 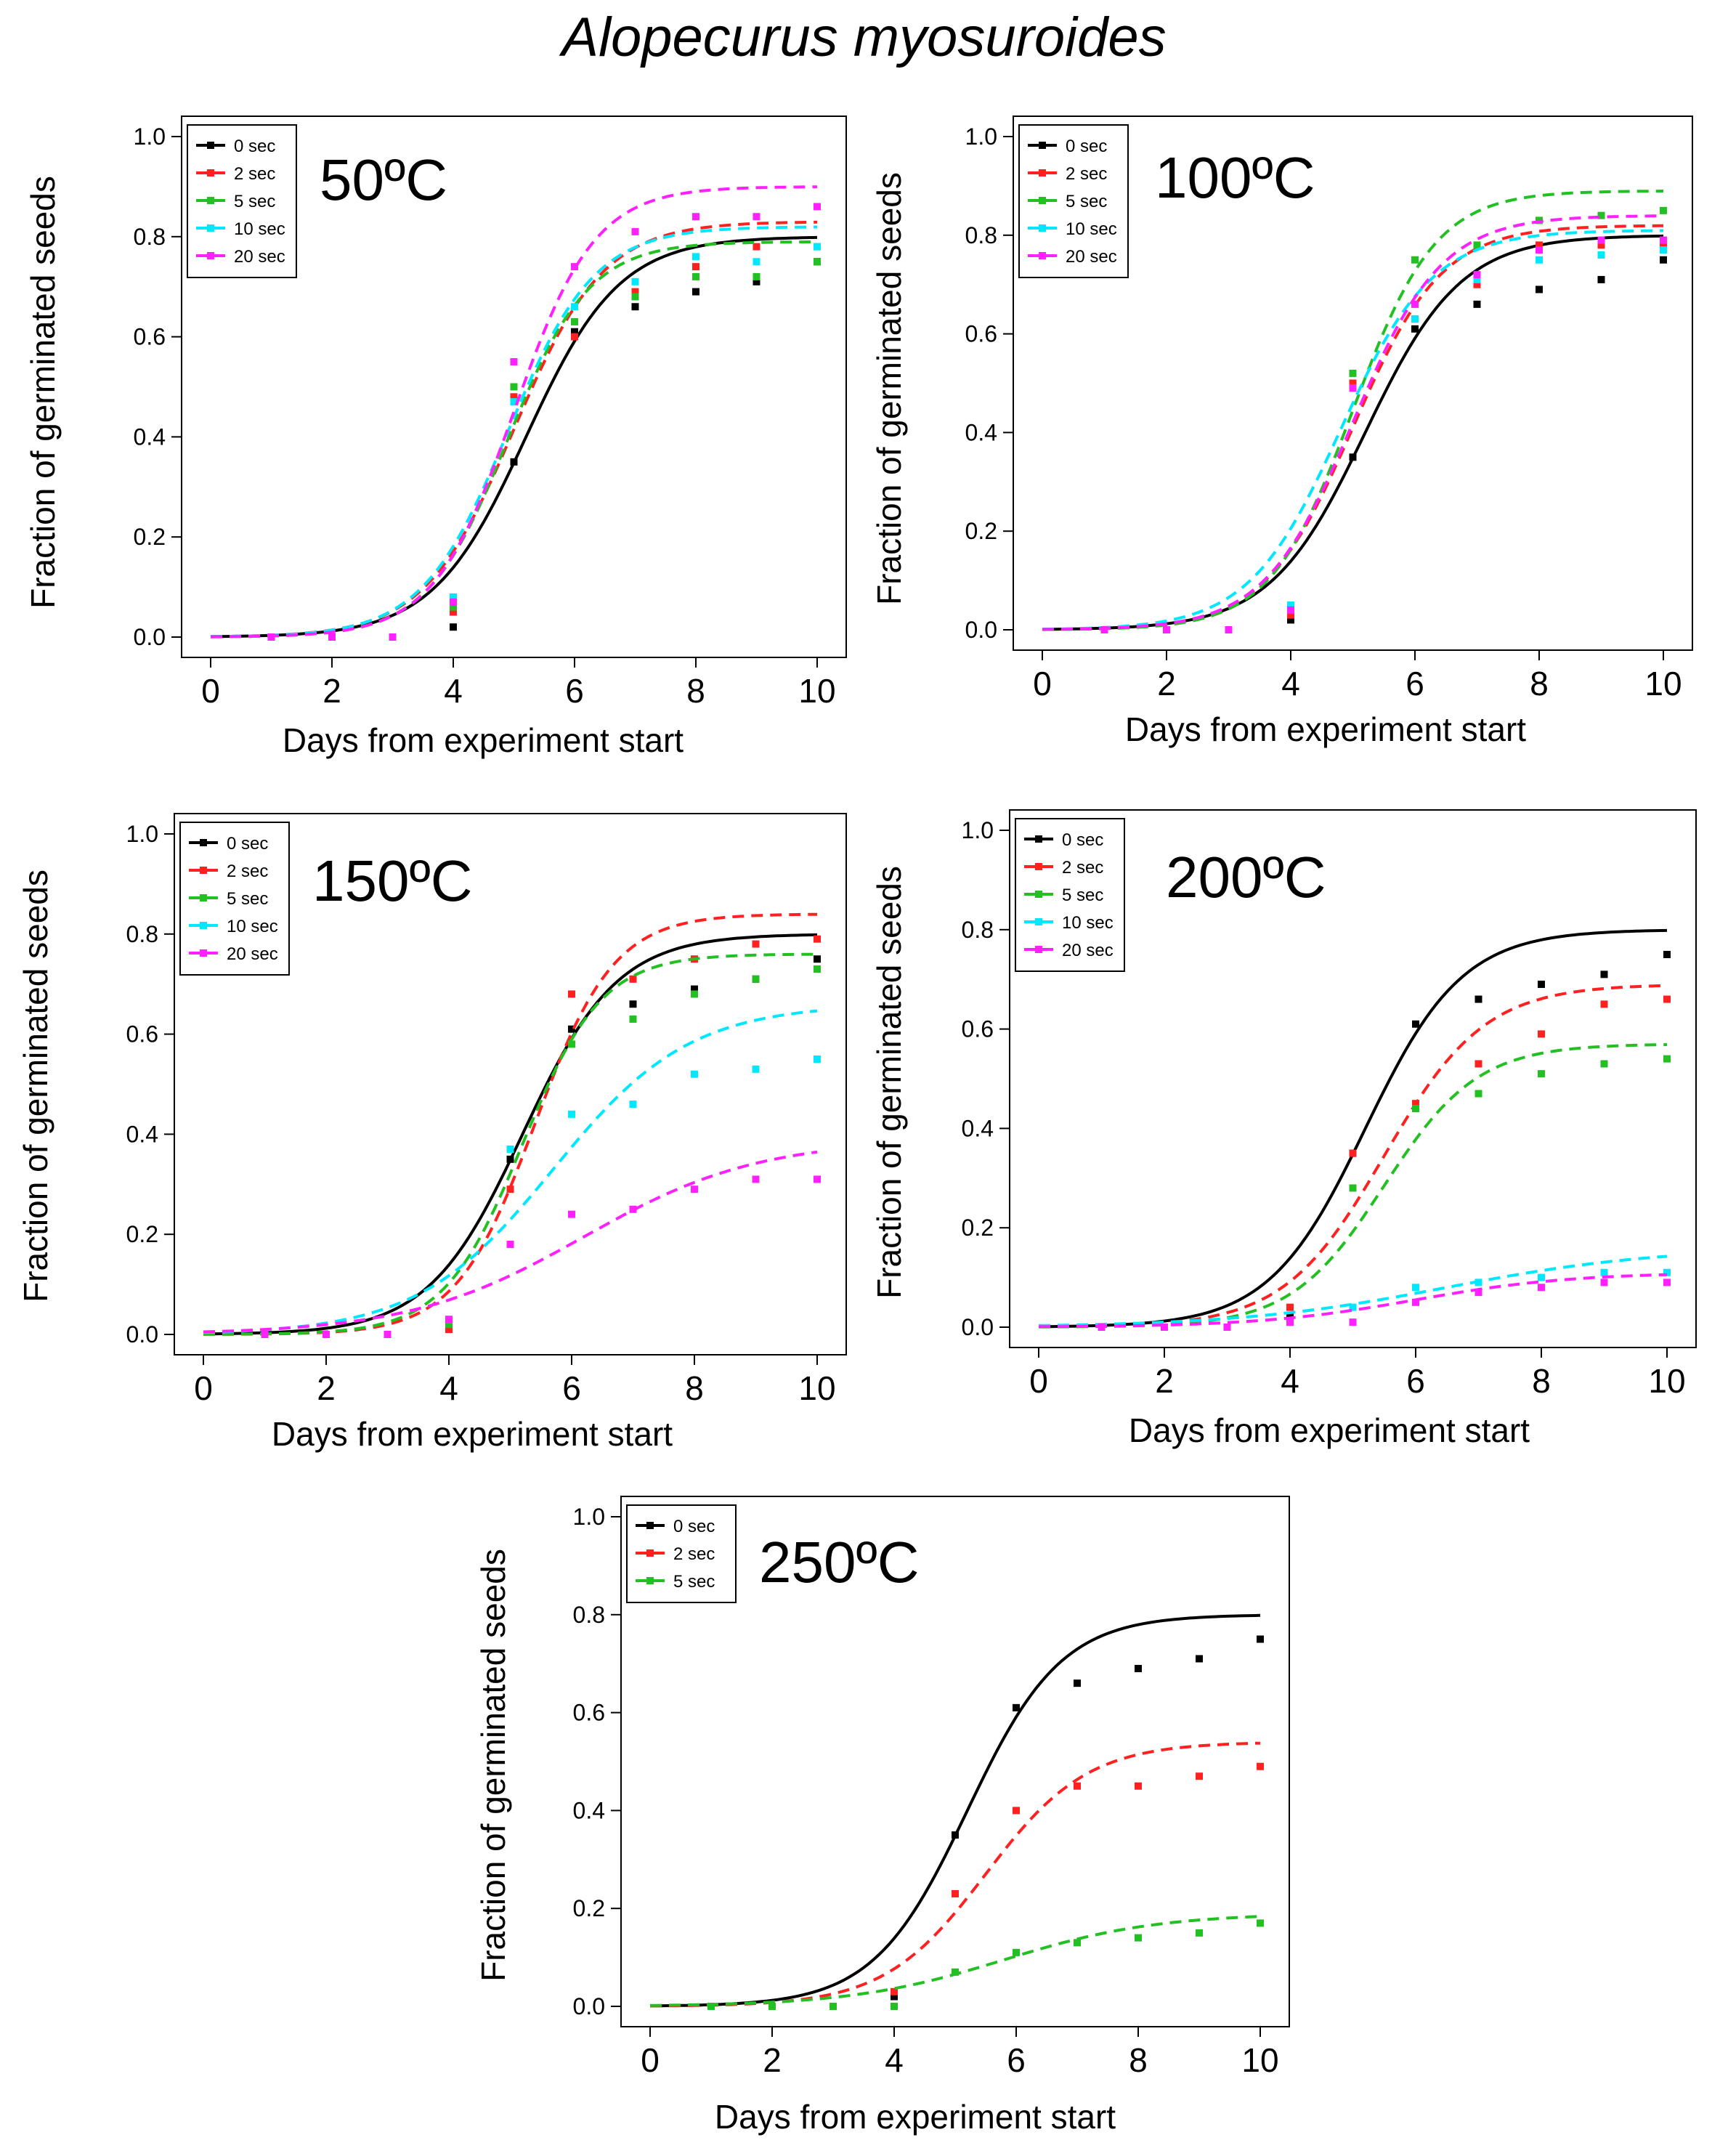 What do you see at coordinates (864, 37) in the screenshot?
I see `page-title: Alopecurus myosuroides` at bounding box center [864, 37].